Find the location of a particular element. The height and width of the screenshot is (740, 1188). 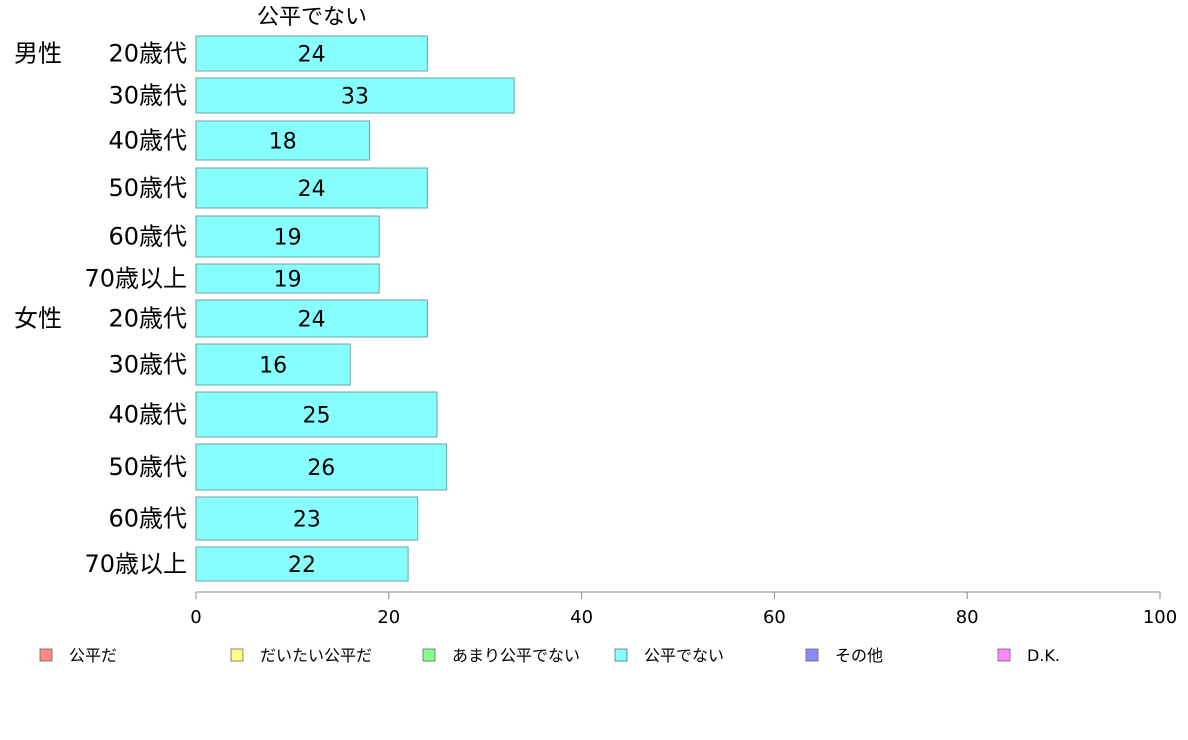

bar-value-label: 16 is located at coordinates (273, 366).